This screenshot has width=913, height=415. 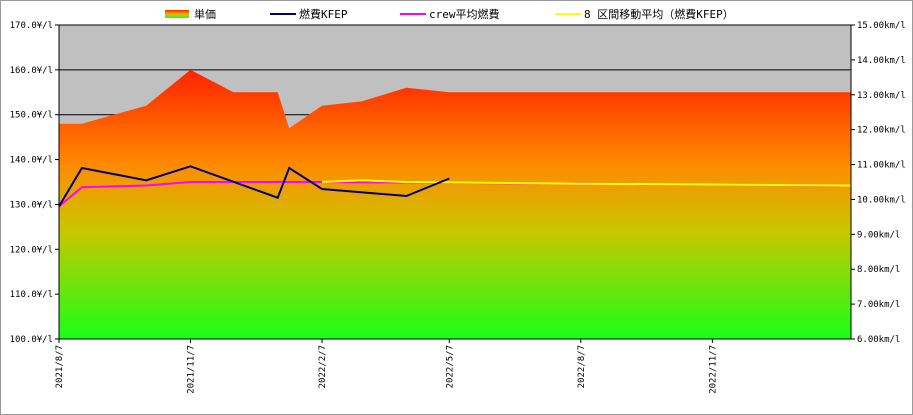 I want to click on y-right-tick-label: 12.00km/l, so click(x=881, y=131).